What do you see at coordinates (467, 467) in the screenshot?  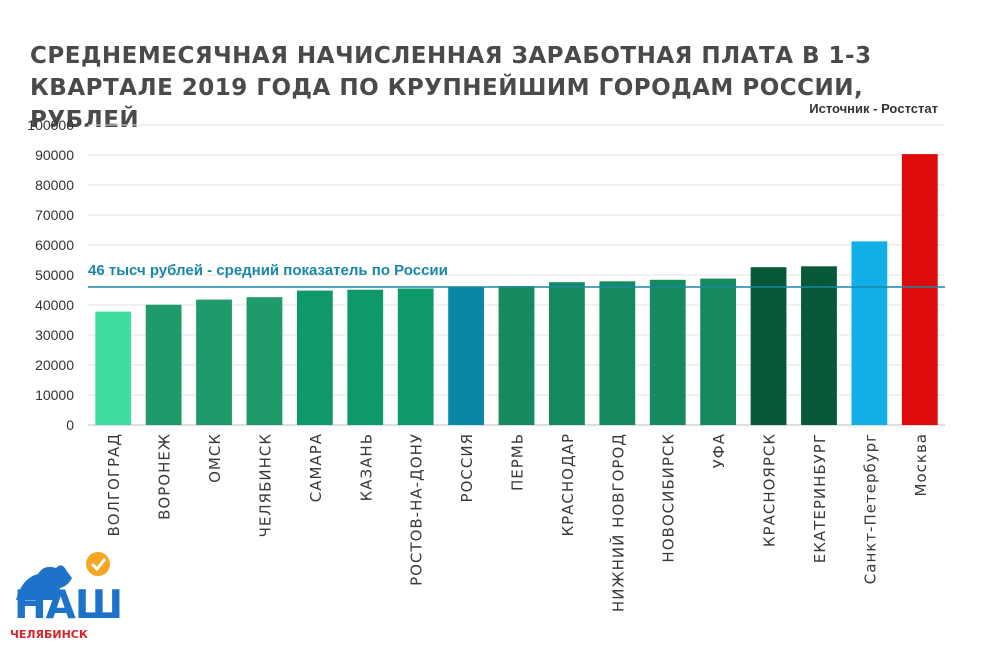 I see `x-tick-label: РОССИЯ` at bounding box center [467, 467].